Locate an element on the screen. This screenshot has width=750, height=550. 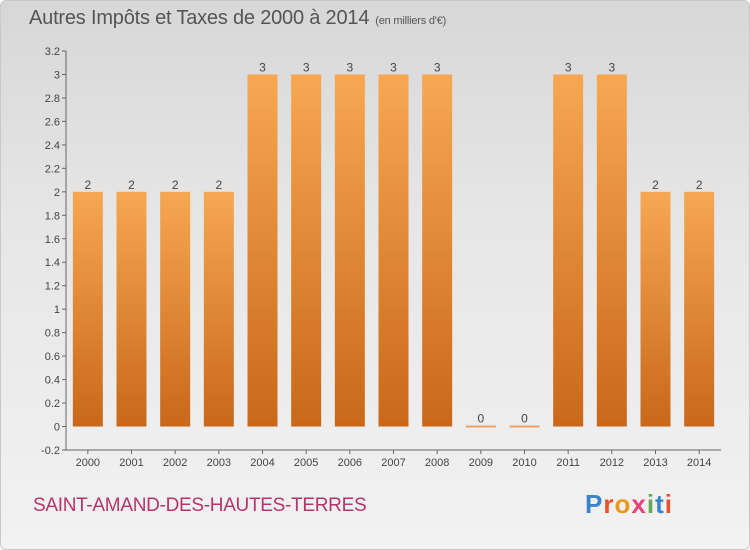
x-tick-label-2013: 2013 is located at coordinates (655, 463).